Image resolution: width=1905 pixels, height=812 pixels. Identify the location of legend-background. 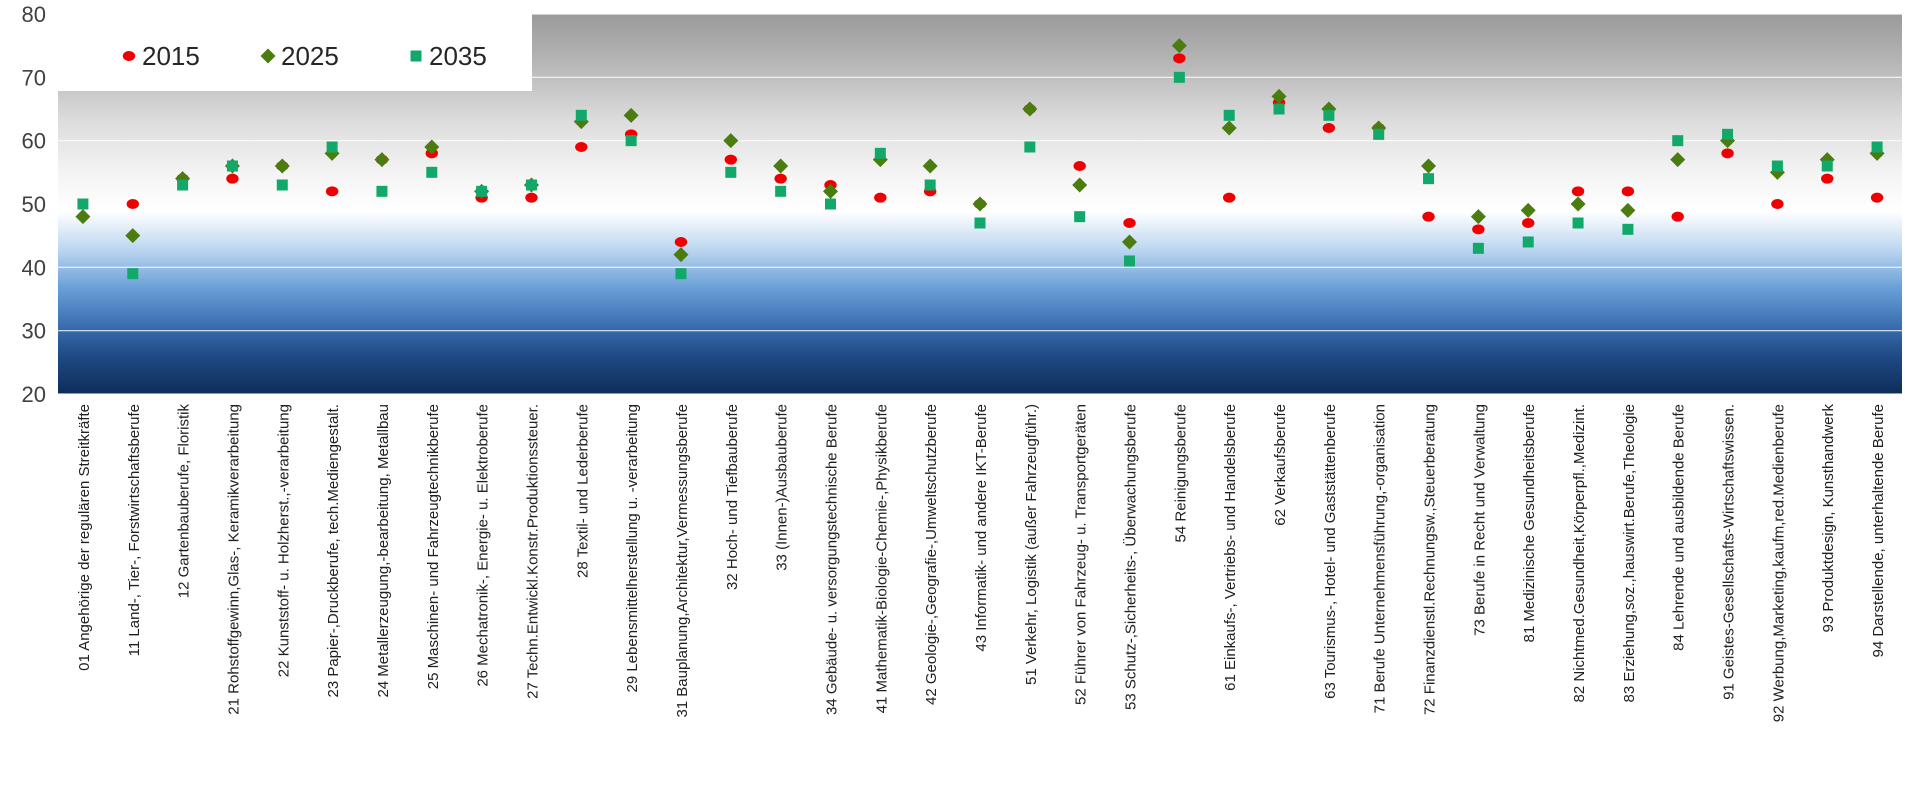
(295, 52).